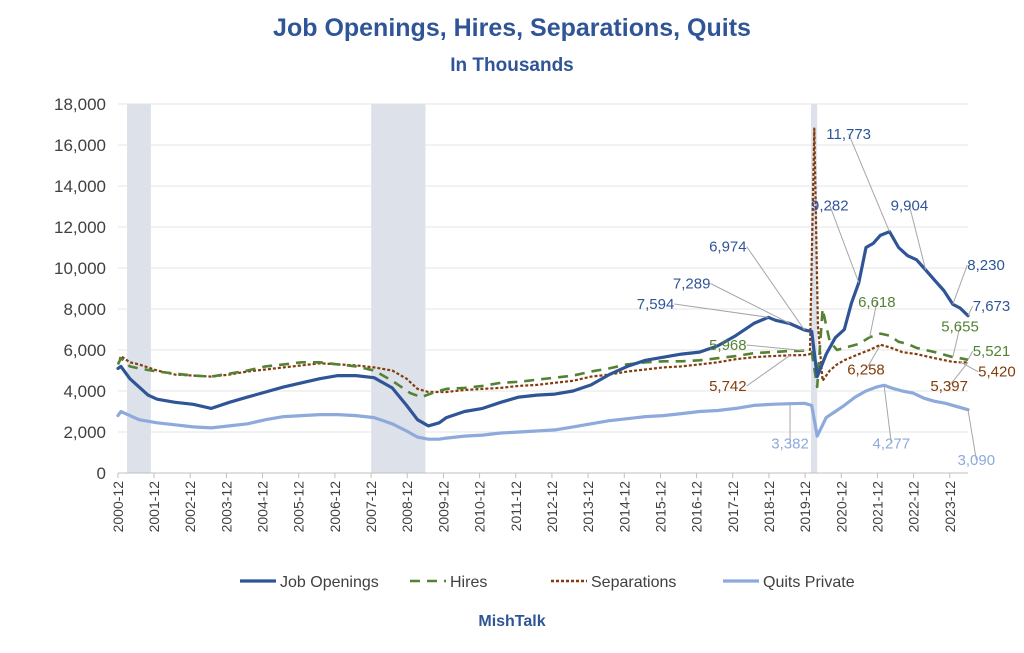 Image resolution: width=1024 pixels, height=653 pixels. I want to click on x-tick-label: 2018-12, so click(769, 507).